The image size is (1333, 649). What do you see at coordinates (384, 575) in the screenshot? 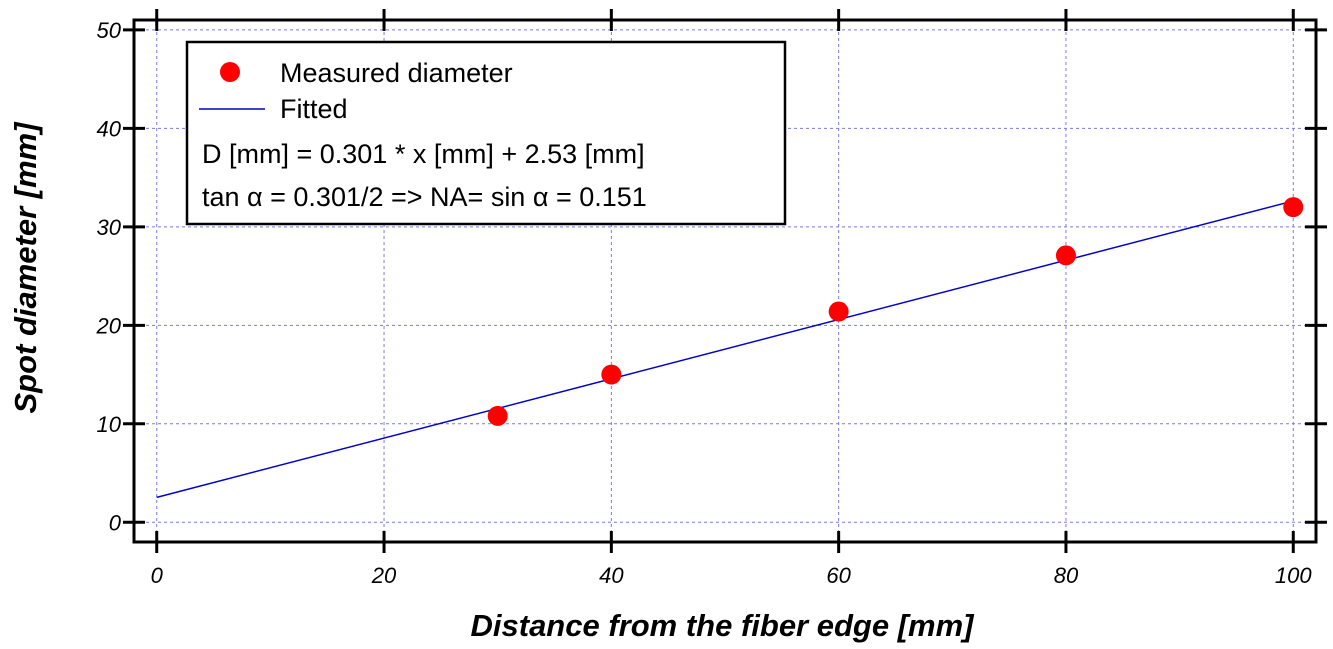
I see `x-tick-label: 20` at bounding box center [384, 575].